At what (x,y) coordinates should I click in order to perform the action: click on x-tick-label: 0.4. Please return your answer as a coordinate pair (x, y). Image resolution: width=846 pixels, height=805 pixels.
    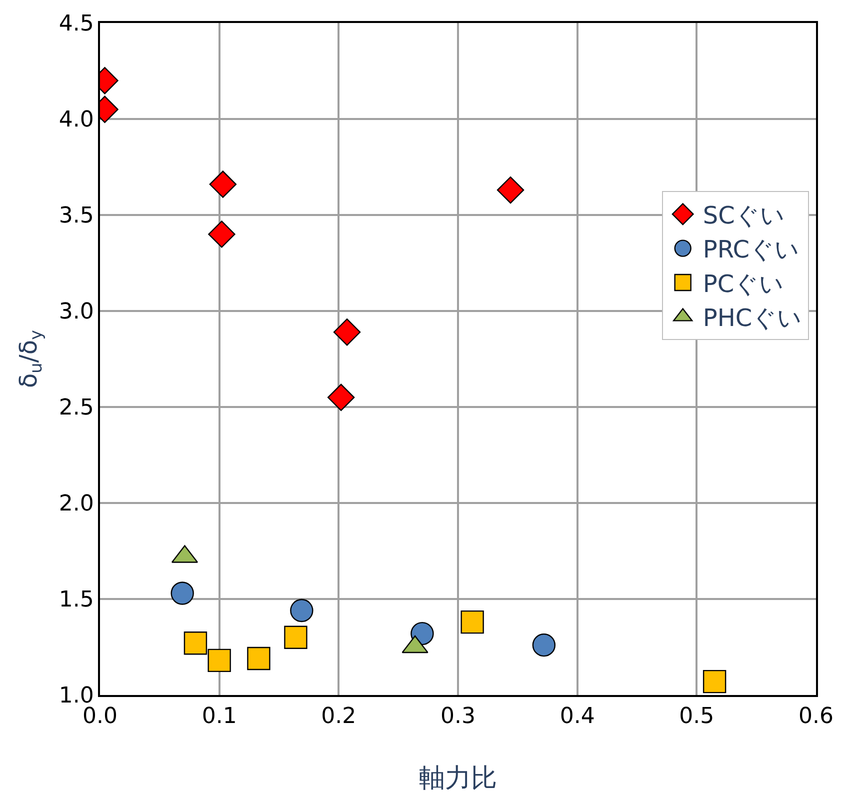
    Looking at the image, I should click on (577, 717).